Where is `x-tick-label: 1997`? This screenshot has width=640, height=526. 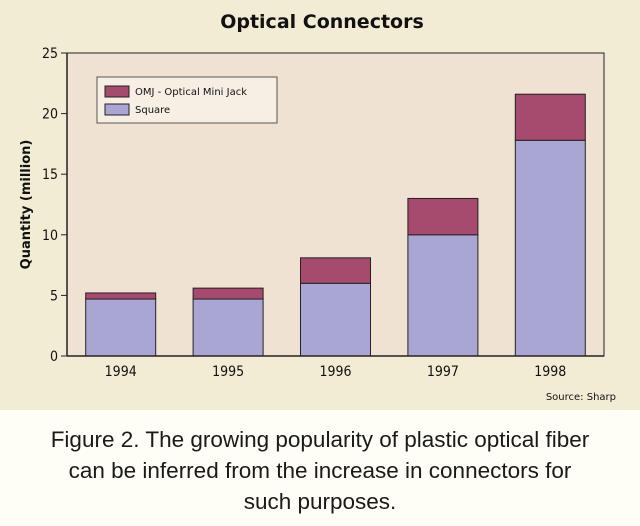
x-tick-label: 1997 is located at coordinates (443, 372).